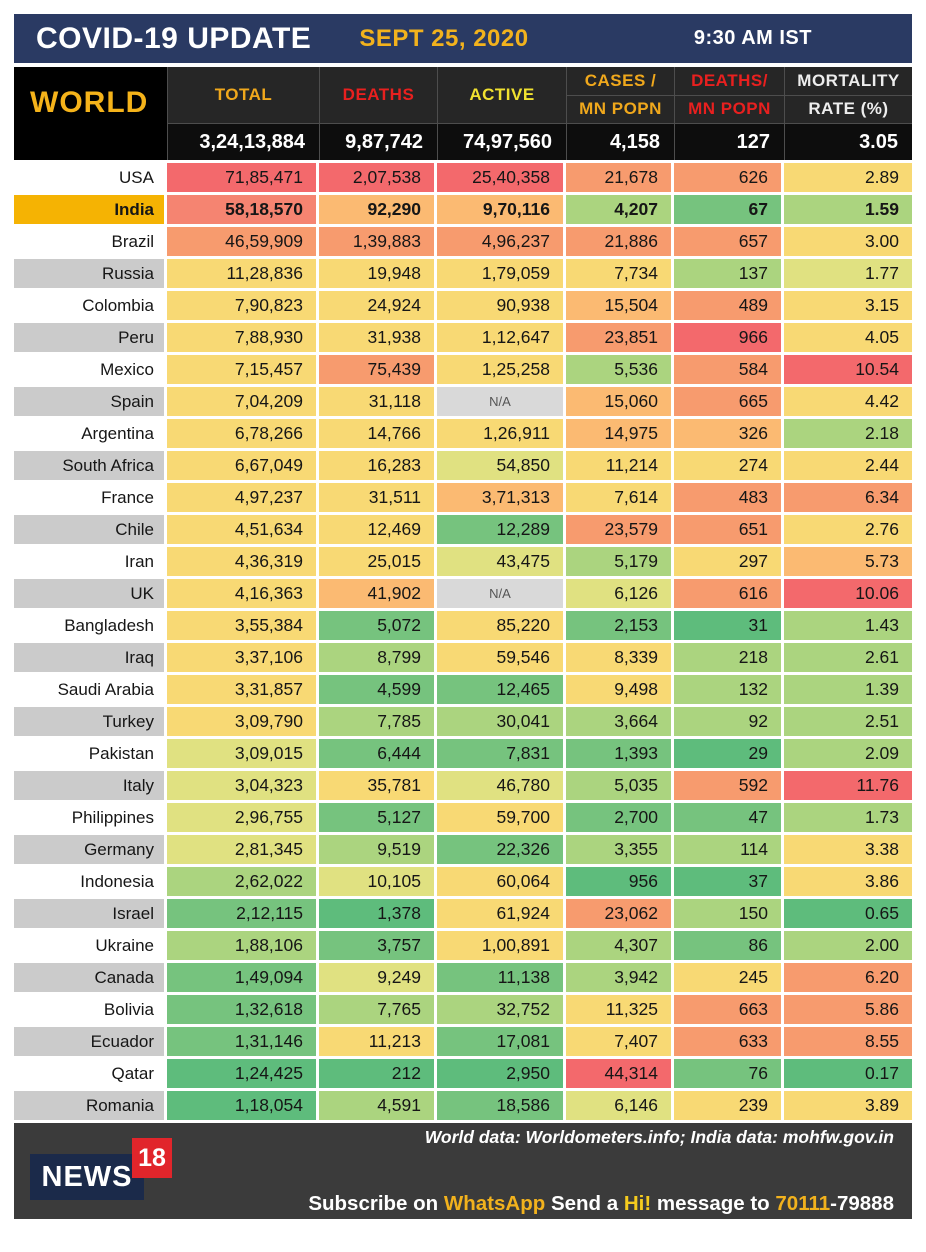  What do you see at coordinates (243, 657) in the screenshot?
I see `value-cell: 3,37,106` at bounding box center [243, 657].